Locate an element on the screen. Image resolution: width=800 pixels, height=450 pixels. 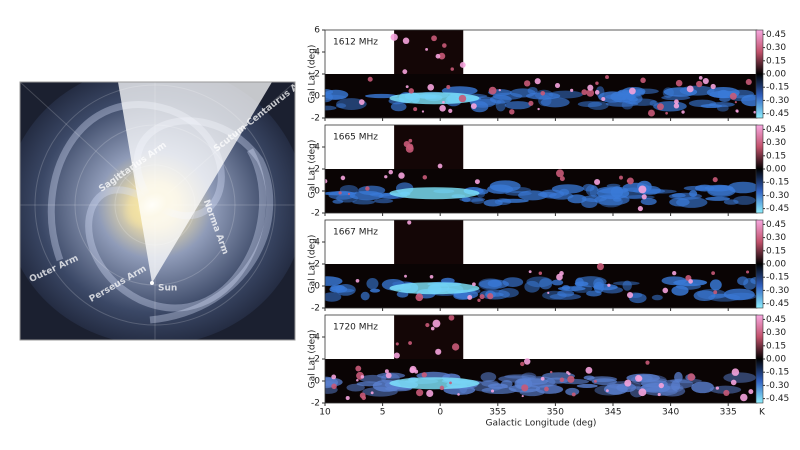
y-tick-label: -2 is located at coordinates (315, 404).